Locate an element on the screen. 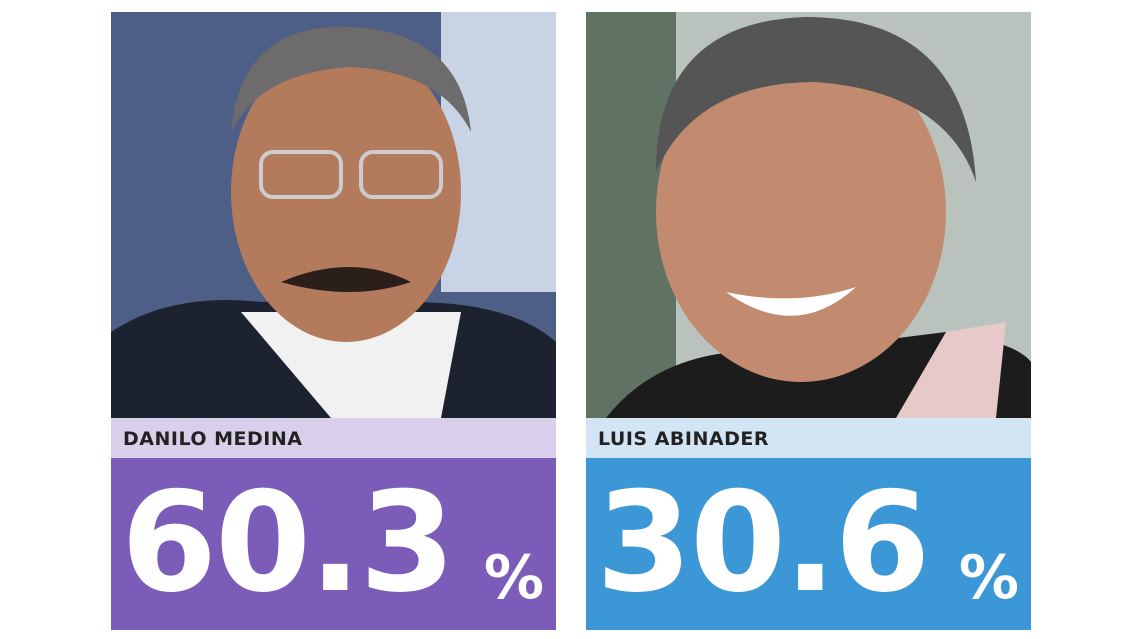 This screenshot has width=1138, height=639. vote-percentage: 60.3 is located at coordinates (288, 542).